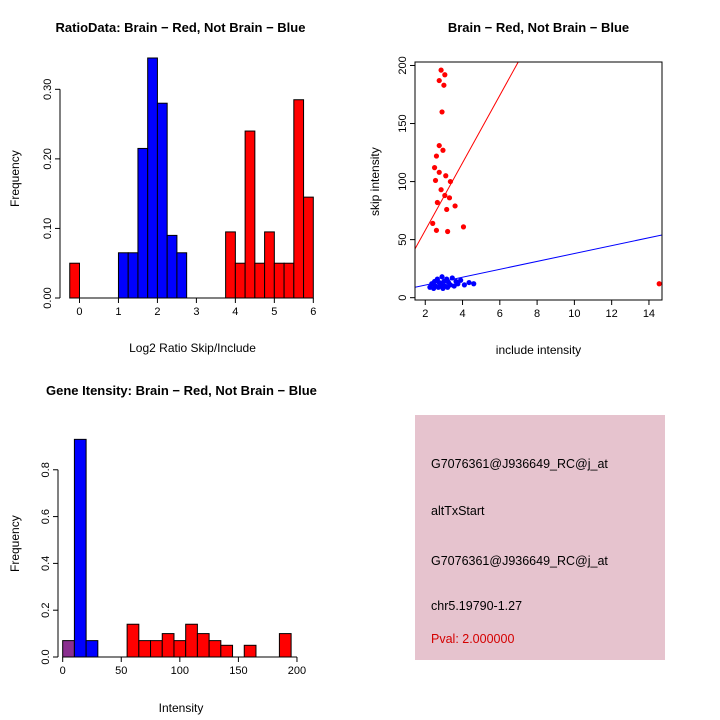 This screenshot has height=720, width=720. Describe the element at coordinates (46, 469) in the screenshot. I see `y-tick-label: 0.8` at that location.